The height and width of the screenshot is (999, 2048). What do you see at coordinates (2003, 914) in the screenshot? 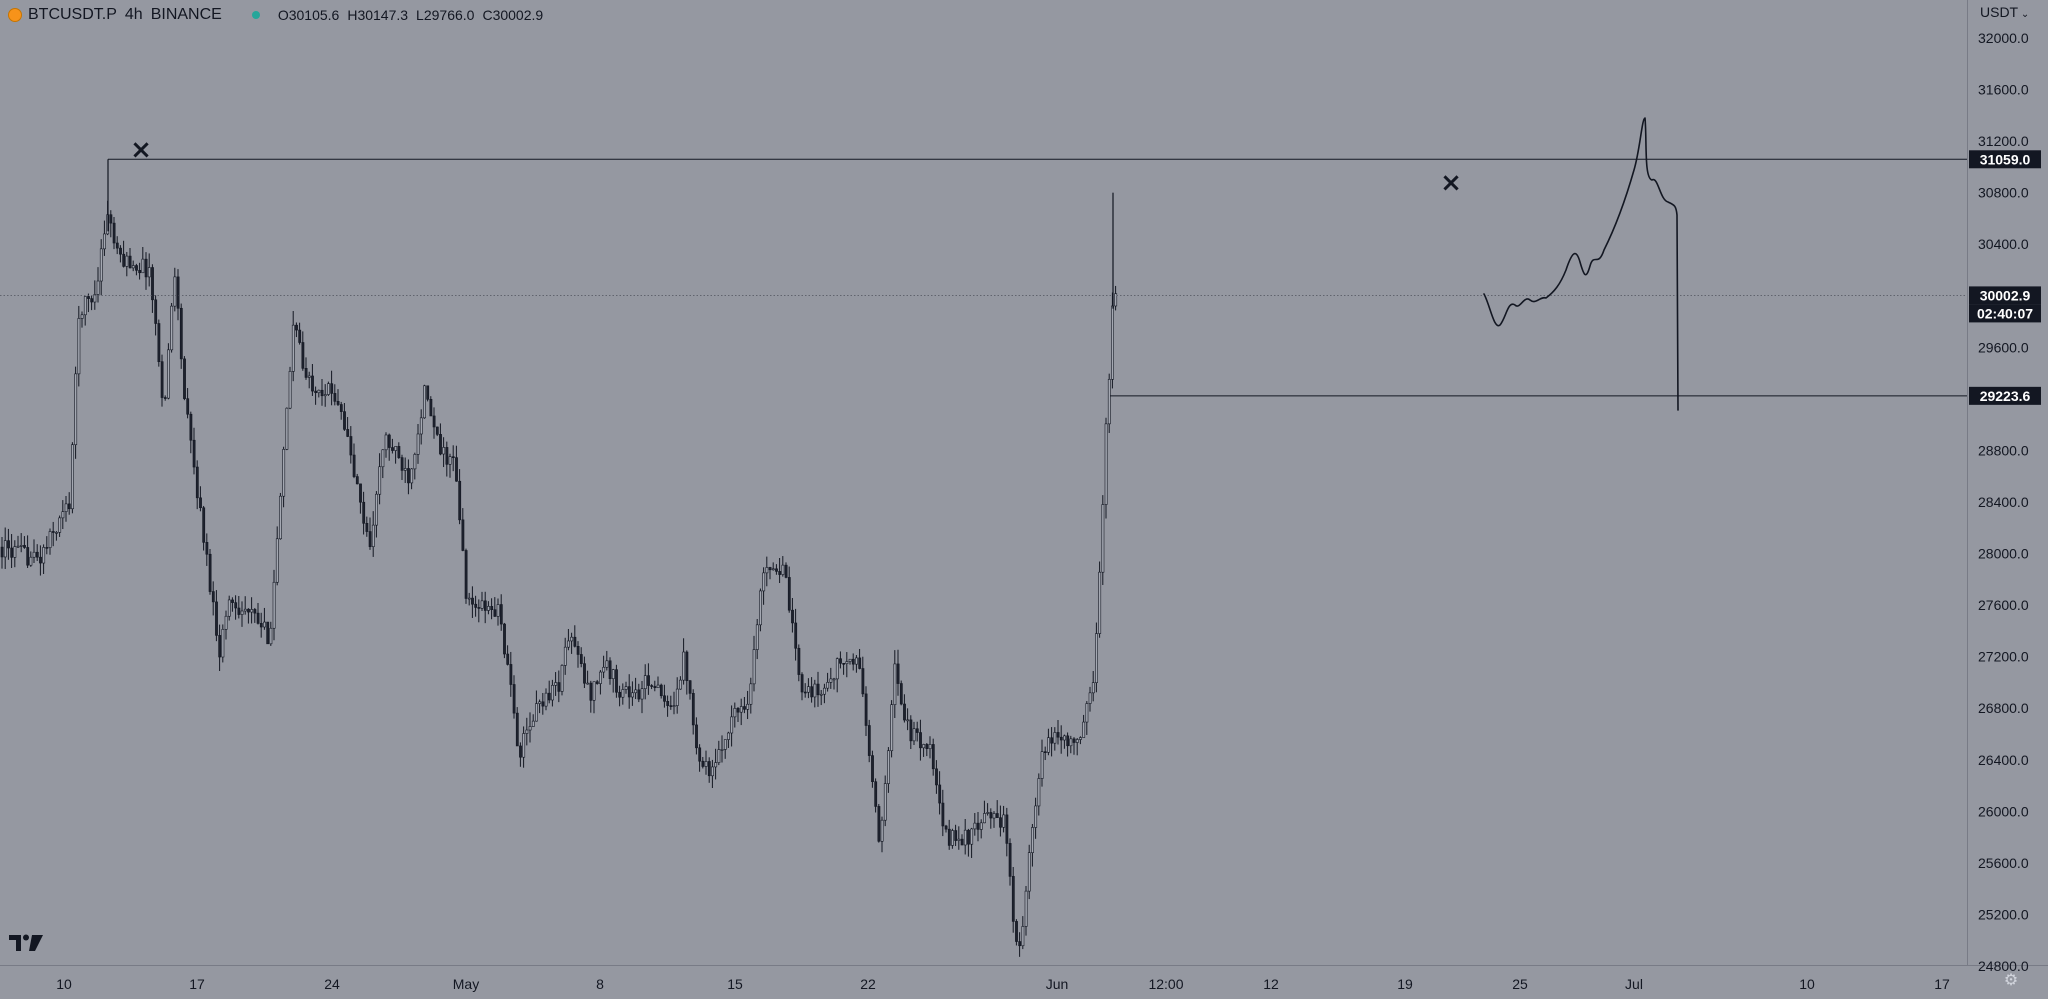
I see `price-tick-label: 25200.0` at bounding box center [2003, 914].